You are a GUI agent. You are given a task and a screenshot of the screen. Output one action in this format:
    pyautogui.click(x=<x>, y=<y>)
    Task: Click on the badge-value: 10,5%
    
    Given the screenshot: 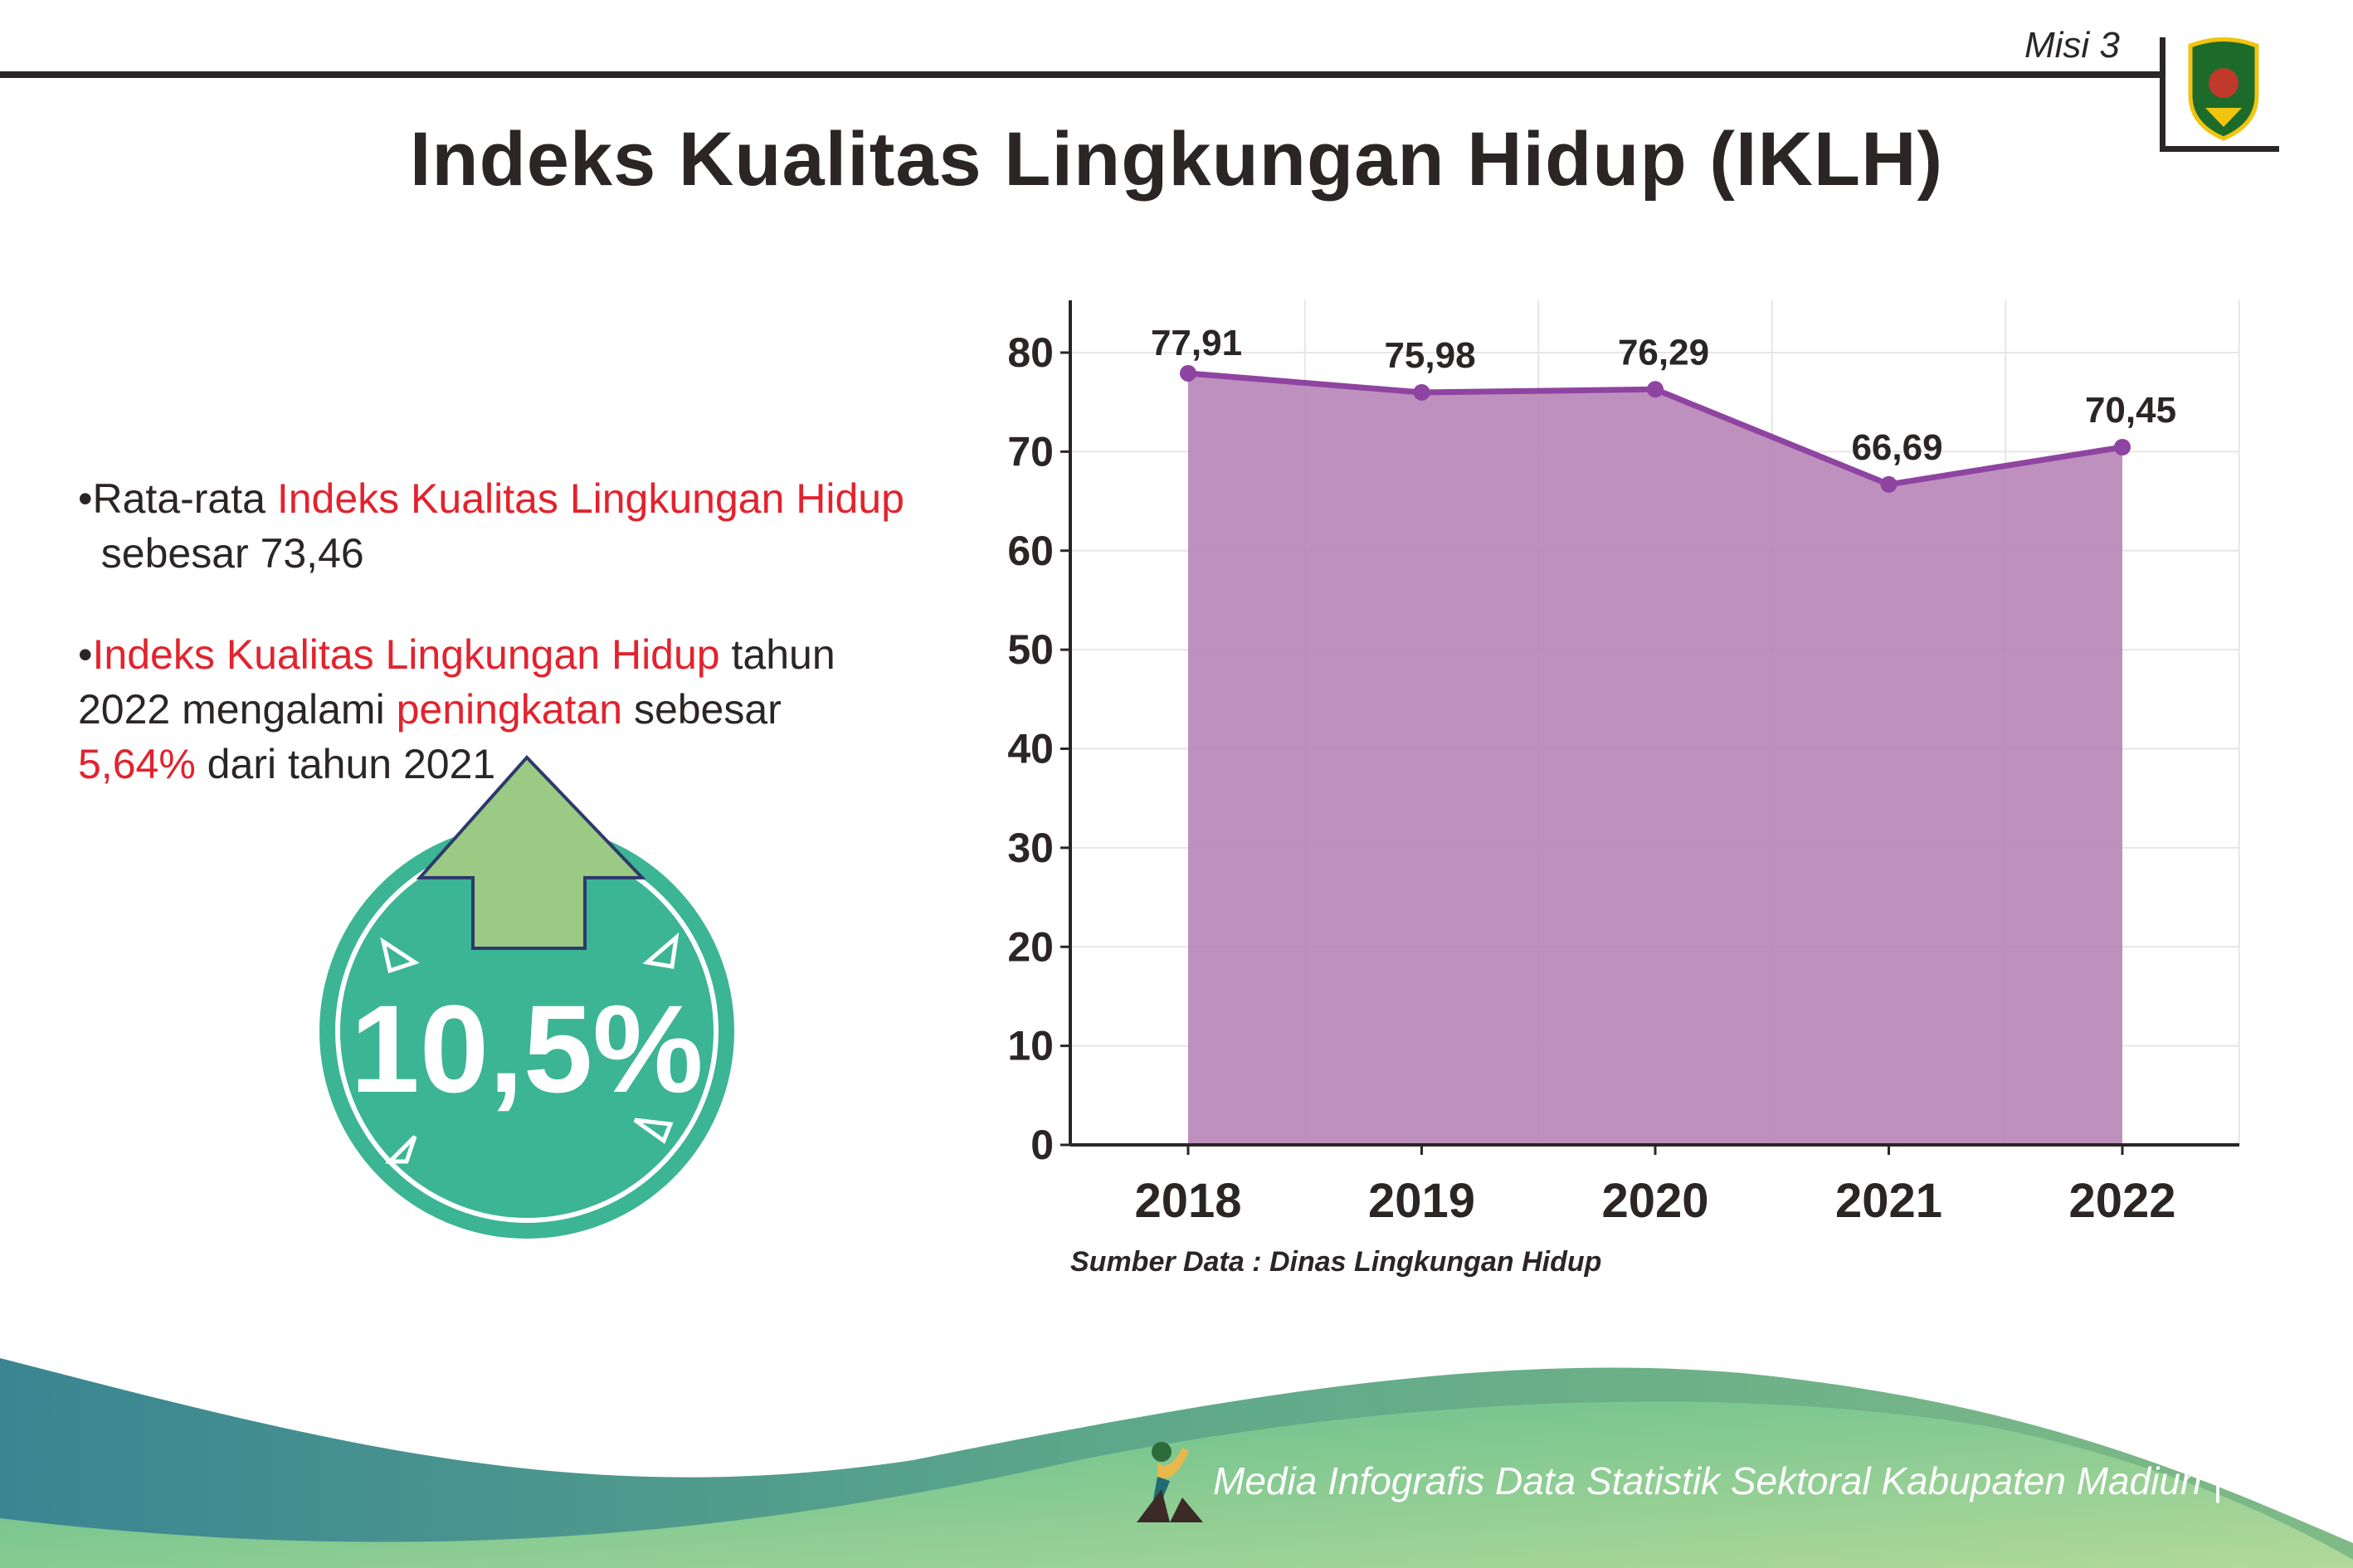 What is the action you would take?
    pyautogui.click(x=526, y=1048)
    